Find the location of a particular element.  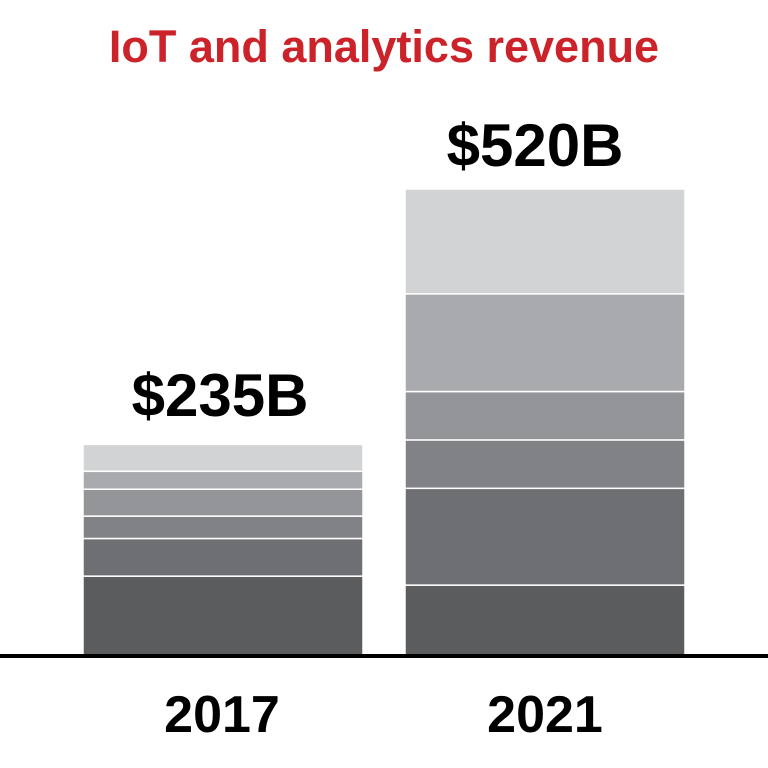

category-label-2017: 2017 is located at coordinates (222, 715).